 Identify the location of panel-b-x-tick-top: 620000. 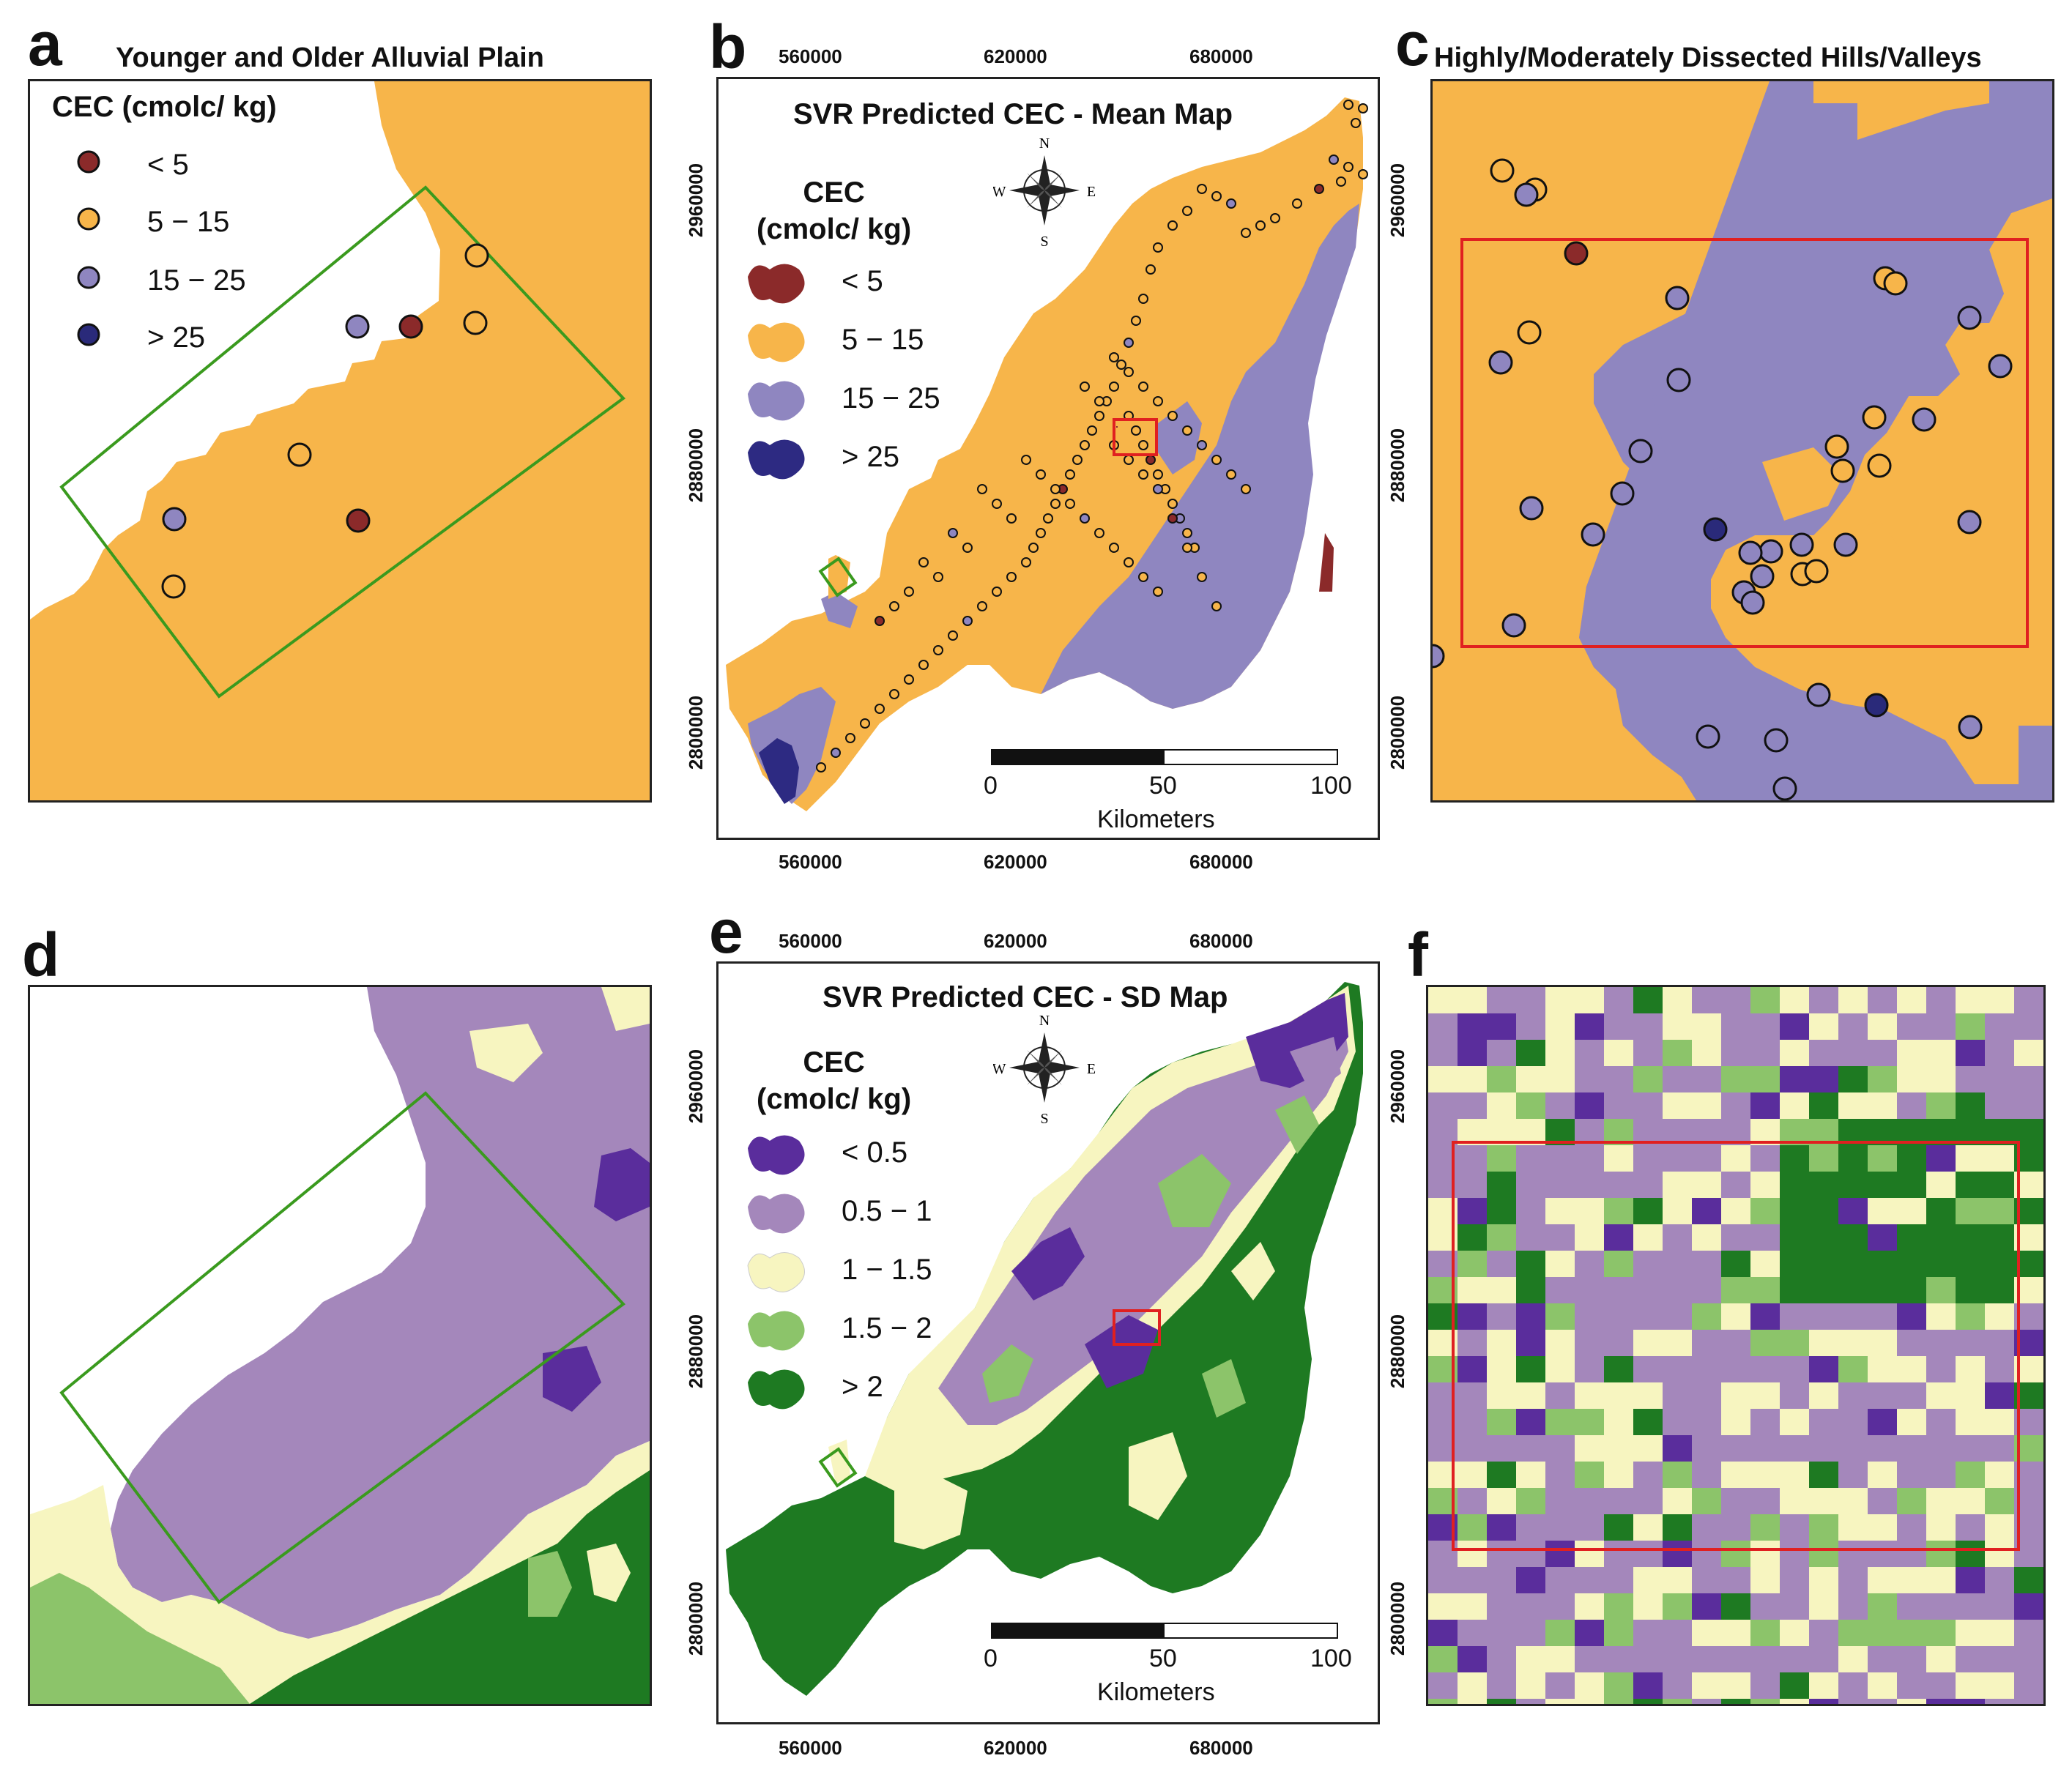
(1015, 56).